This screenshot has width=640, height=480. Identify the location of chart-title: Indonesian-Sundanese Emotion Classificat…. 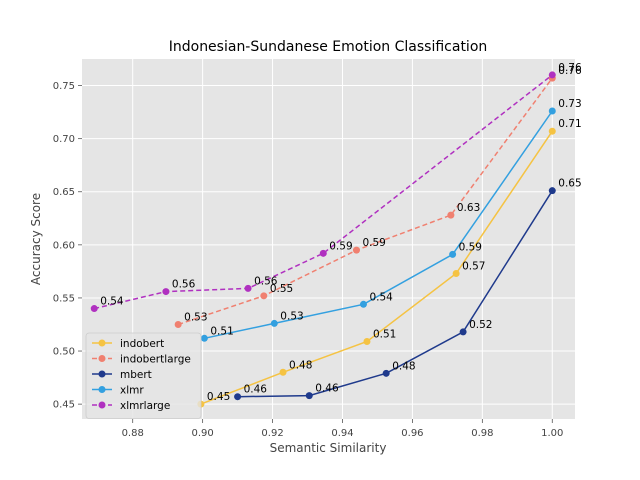
(328, 47).